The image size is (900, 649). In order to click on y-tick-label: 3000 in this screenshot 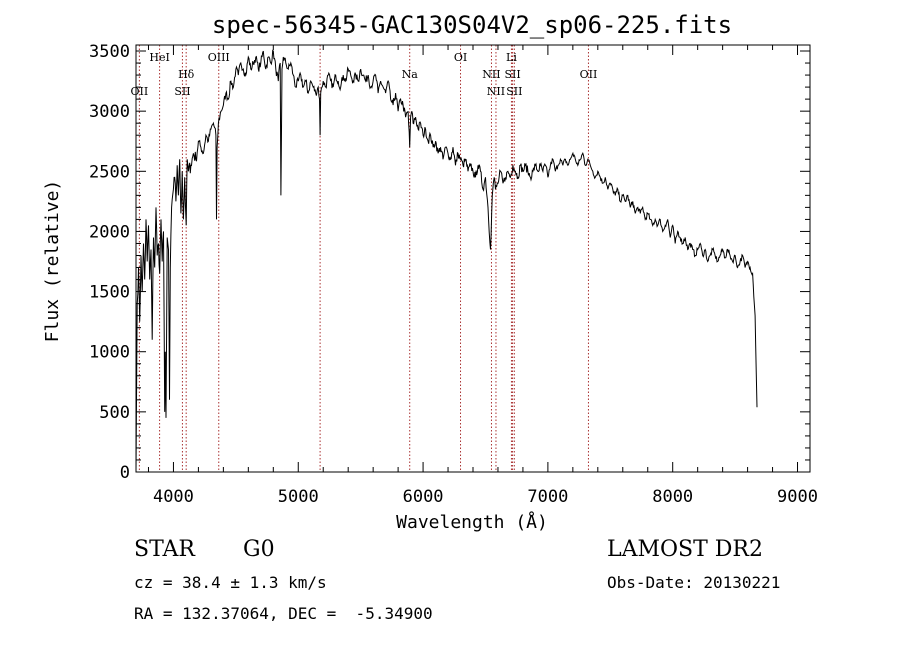, I will do `click(109, 112)`.